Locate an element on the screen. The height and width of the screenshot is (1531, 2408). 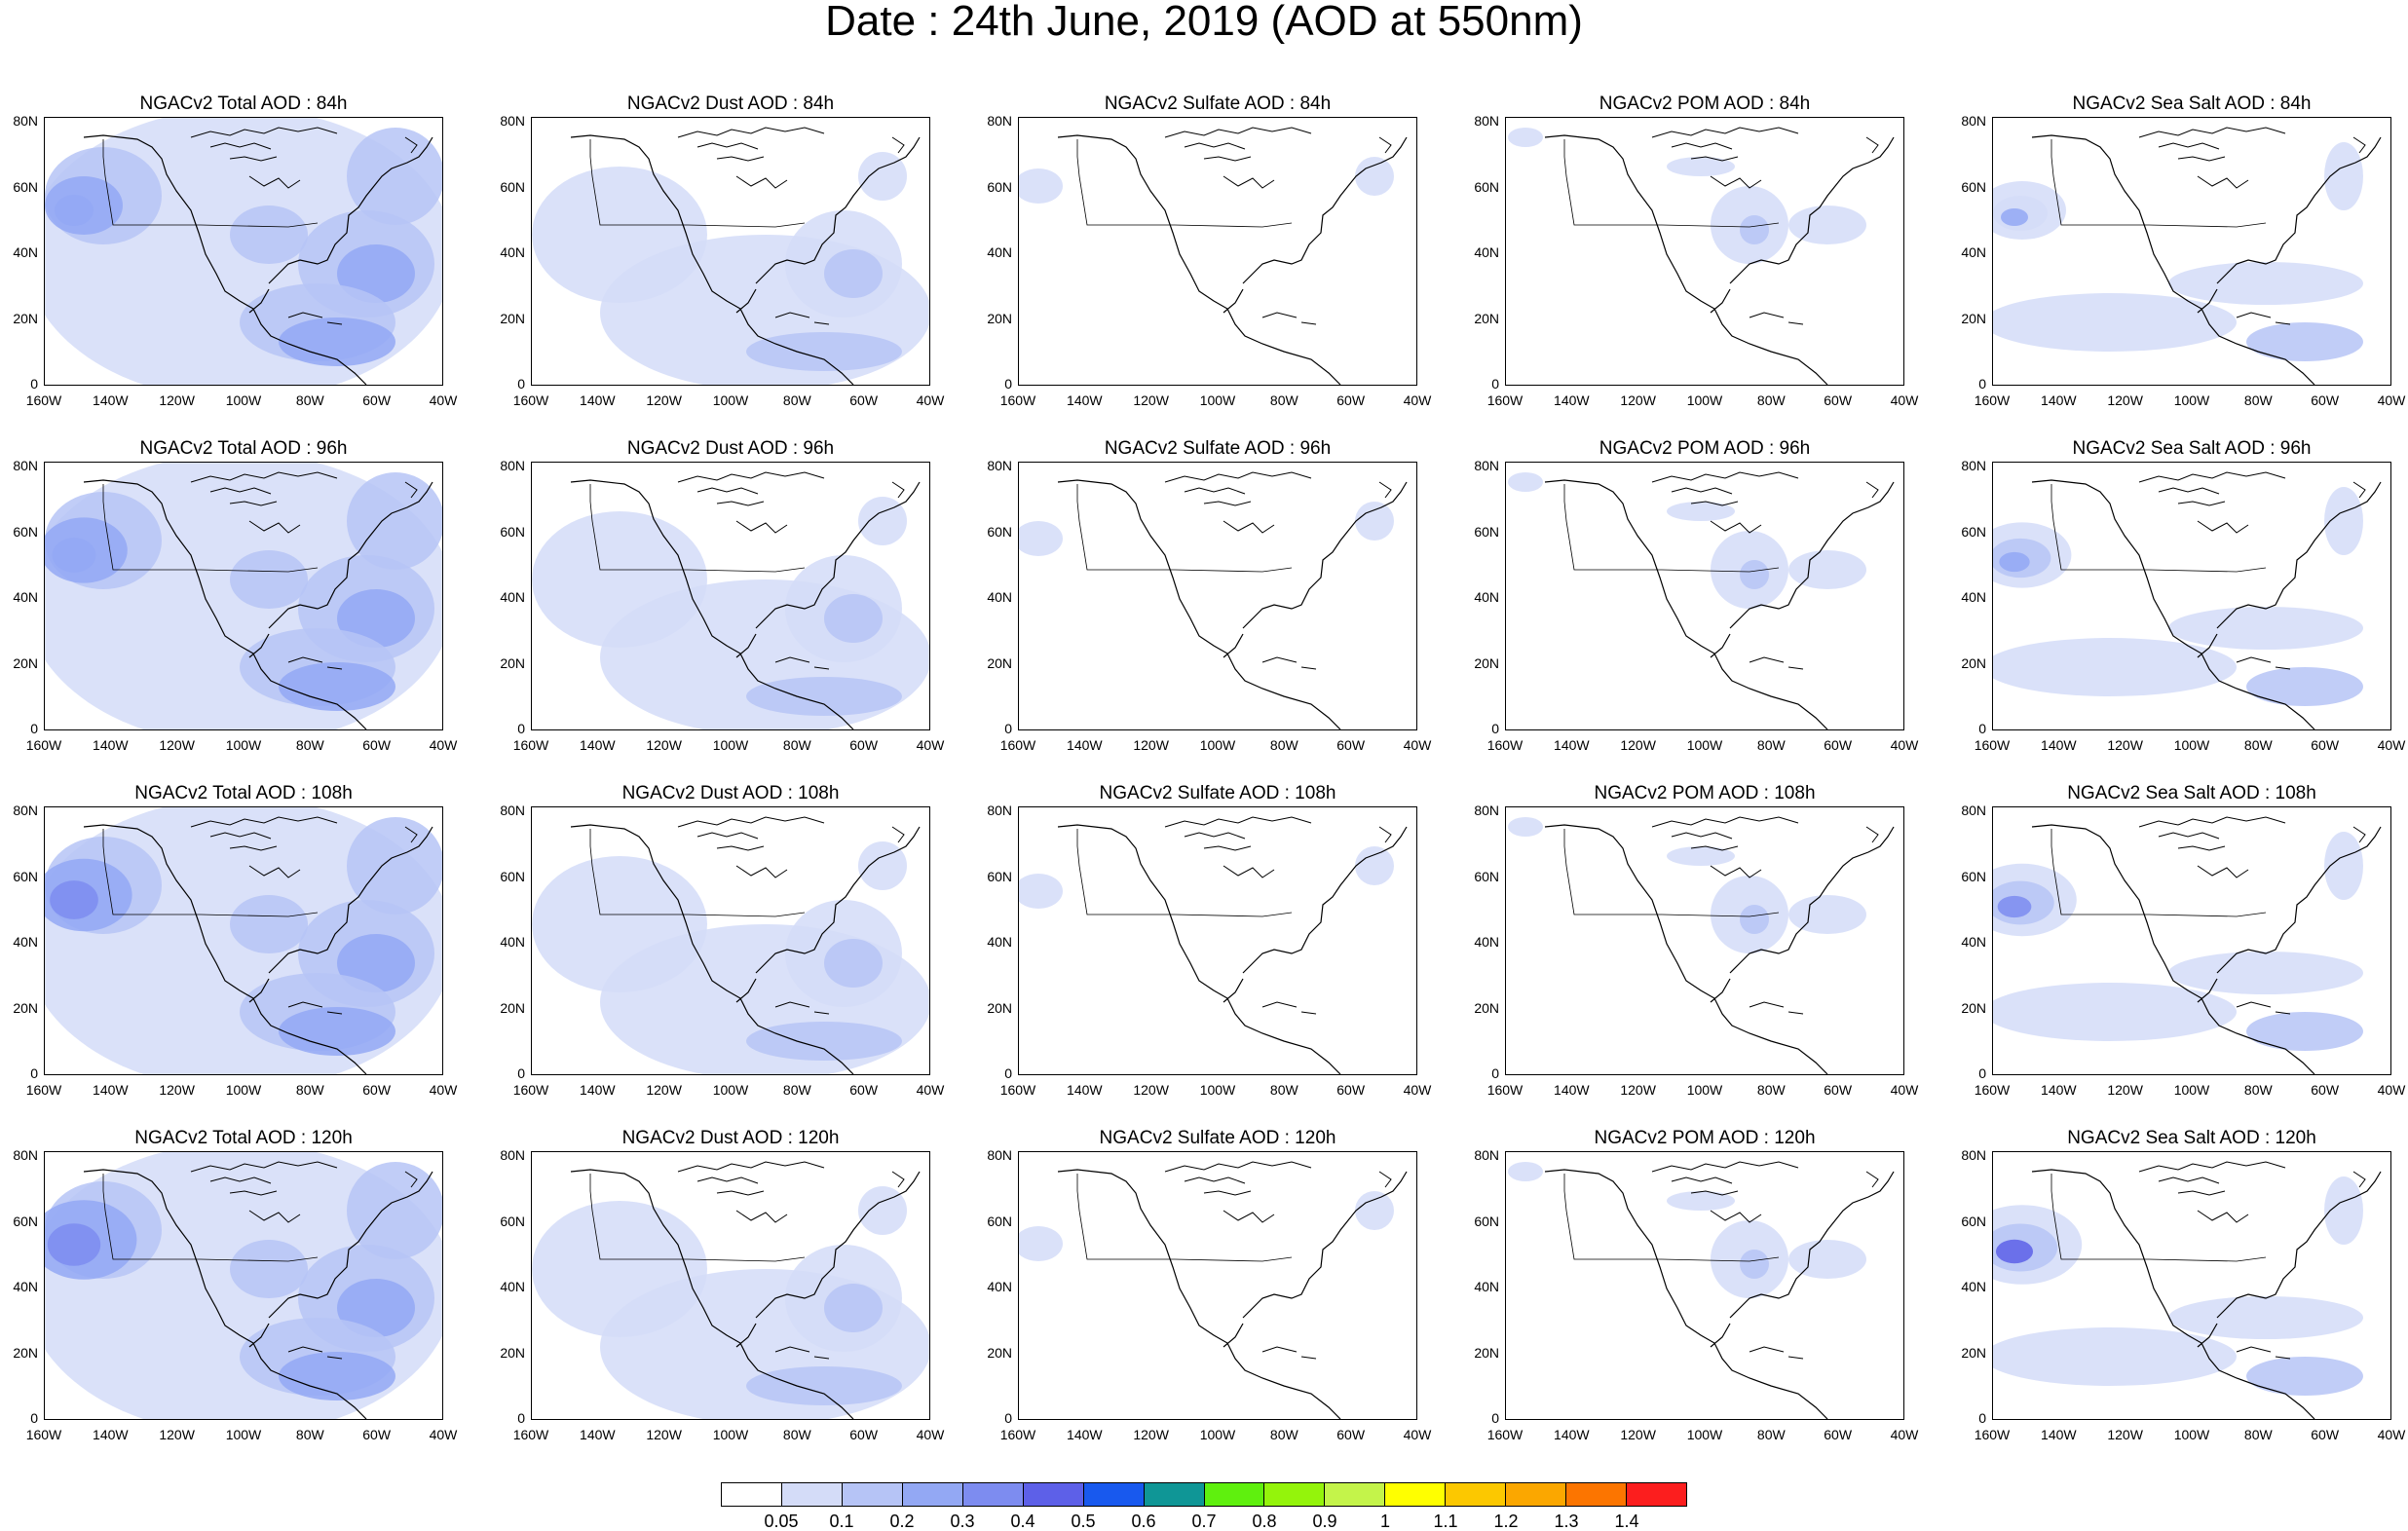
colorbar-tick-label: 1.4 is located at coordinates (1626, 1521).